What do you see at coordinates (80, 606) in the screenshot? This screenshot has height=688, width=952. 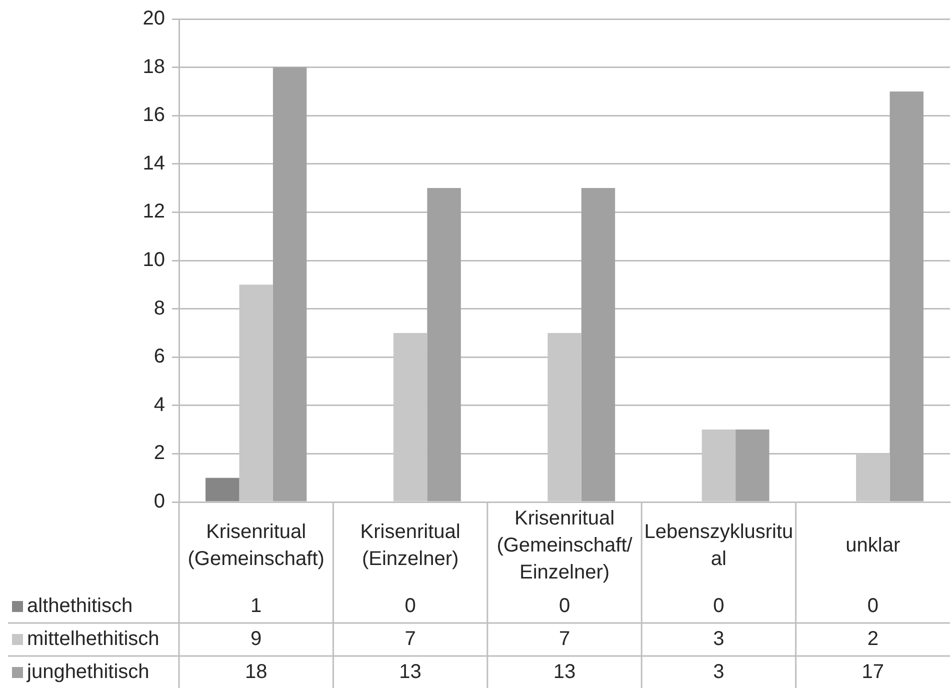 I see `legend-label: althethitisch` at bounding box center [80, 606].